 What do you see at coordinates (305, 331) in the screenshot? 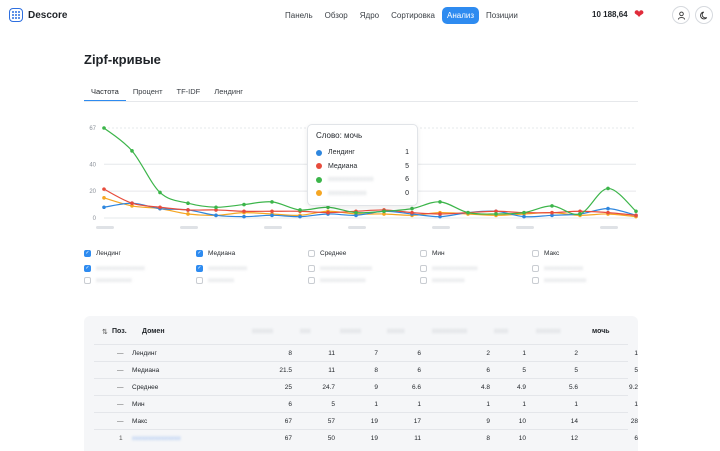
I see `th-word-redacted: xxx` at bounding box center [305, 331].